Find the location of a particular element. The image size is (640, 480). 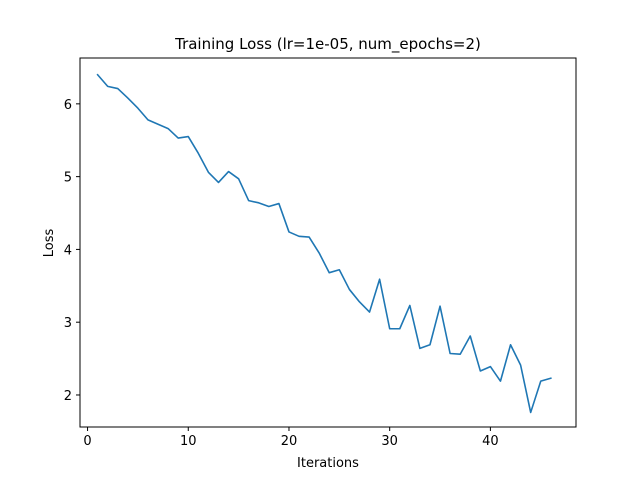

x-axis: 0 10 20 30 40 is located at coordinates (291, 438).